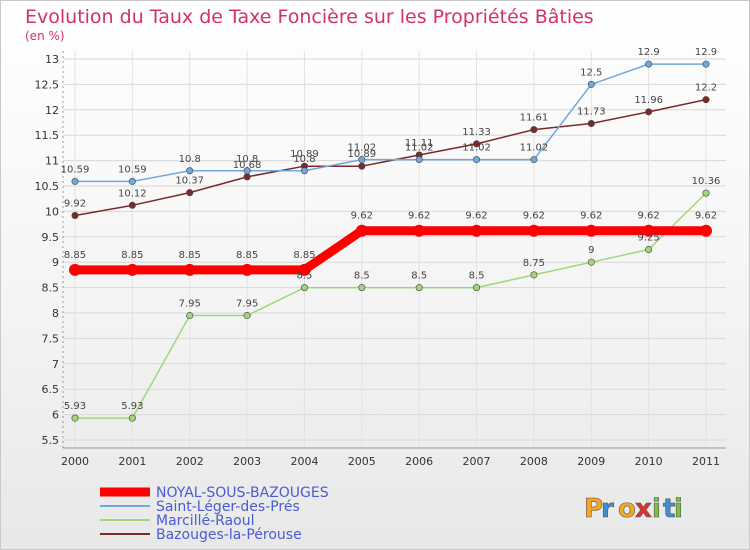 Image resolution: width=750 pixels, height=550 pixels. I want to click on data-label: 11.61, so click(534, 118).